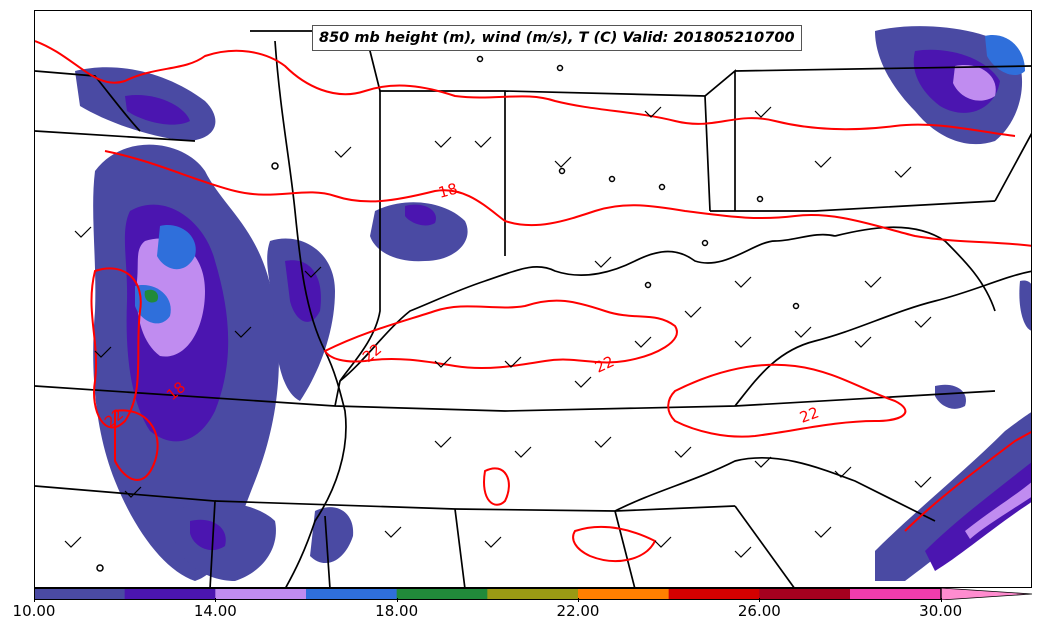 Image resolution: width=1041 pixels, height=633 pixels. Describe the element at coordinates (941, 611) in the screenshot. I see `colorbar-tick-label: 30.00` at that location.